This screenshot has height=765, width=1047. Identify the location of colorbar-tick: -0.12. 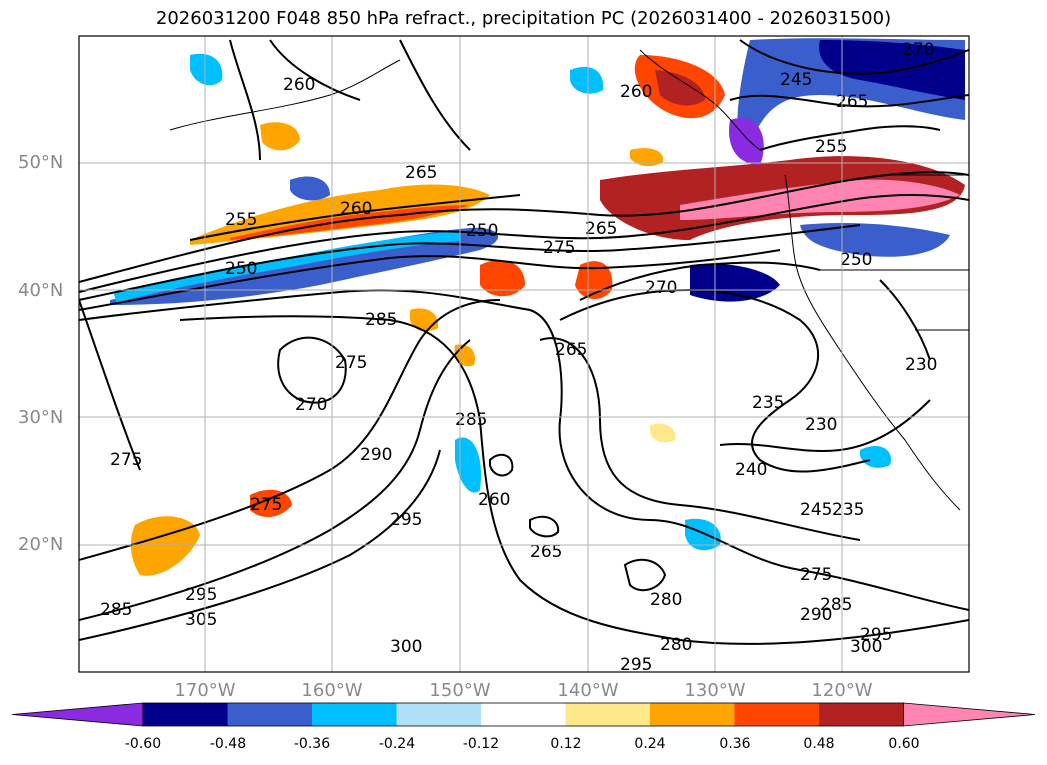
(481, 744).